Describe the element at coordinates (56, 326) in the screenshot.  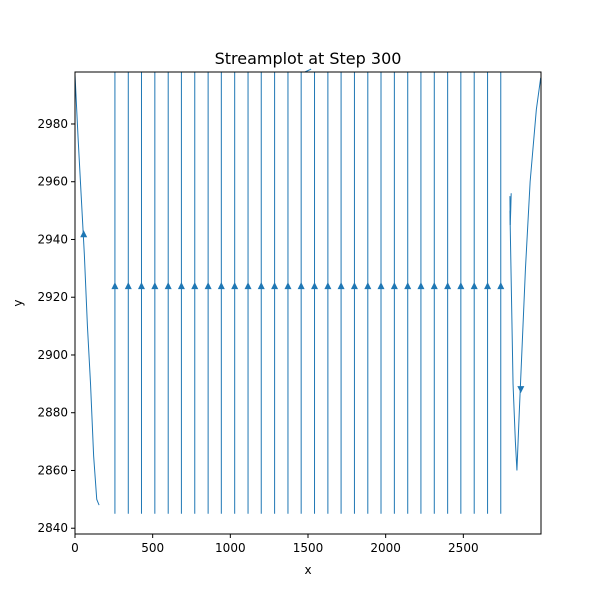
I see `y-axis-ticks: 2840 2860 2880 2900 2920 2940 2960 2980` at that location.